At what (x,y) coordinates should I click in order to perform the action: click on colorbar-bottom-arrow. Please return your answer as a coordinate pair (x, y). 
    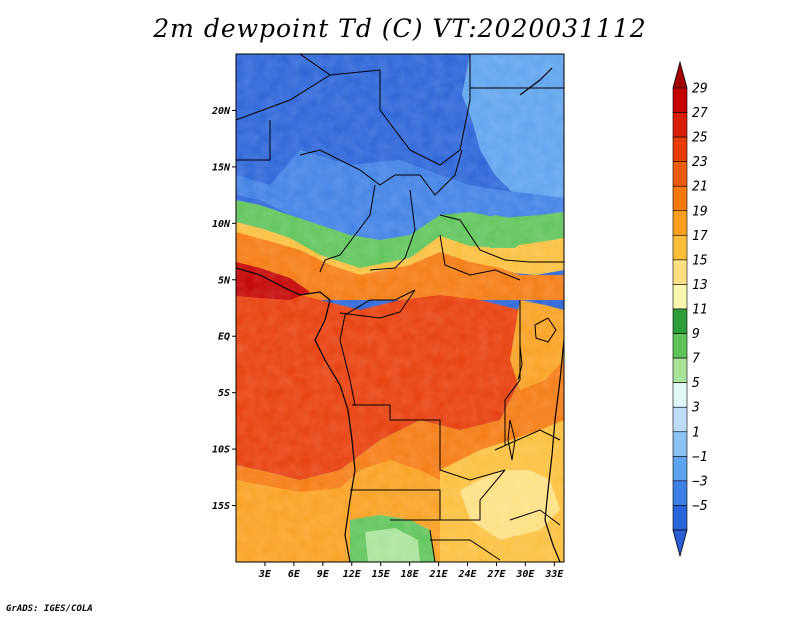
    Looking at the image, I should click on (680, 543).